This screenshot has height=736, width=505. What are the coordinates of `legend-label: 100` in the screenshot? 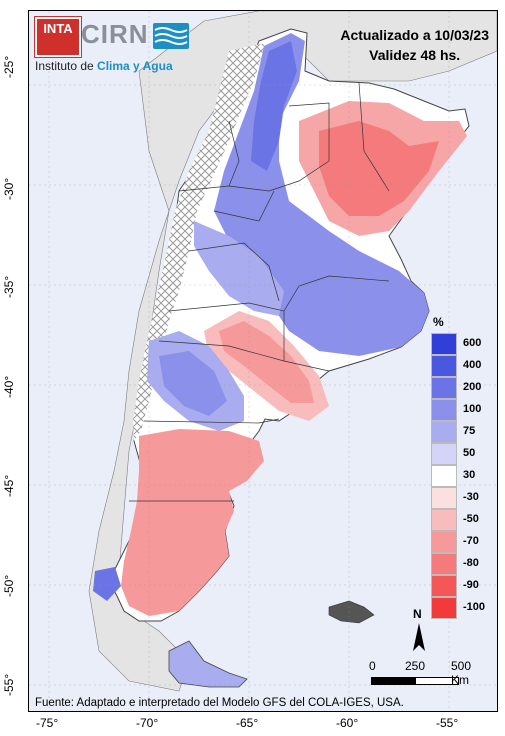 It's located at (472, 409).